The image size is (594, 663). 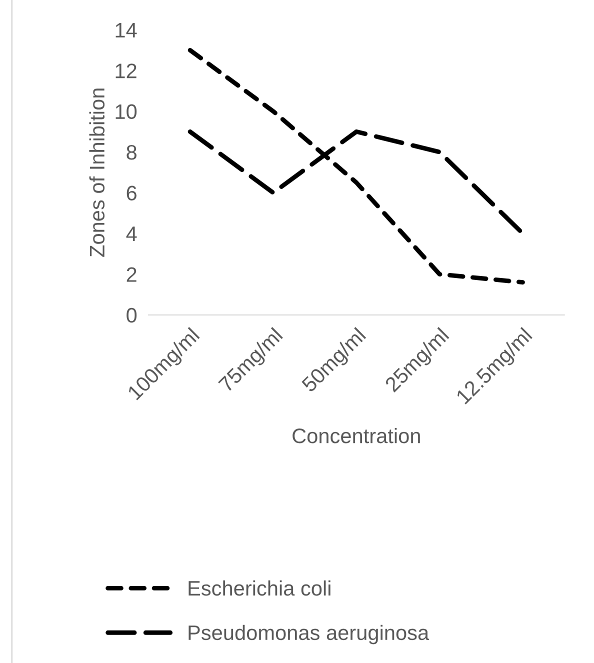 What do you see at coordinates (131, 193) in the screenshot?
I see `y-tick-label: 6` at bounding box center [131, 193].